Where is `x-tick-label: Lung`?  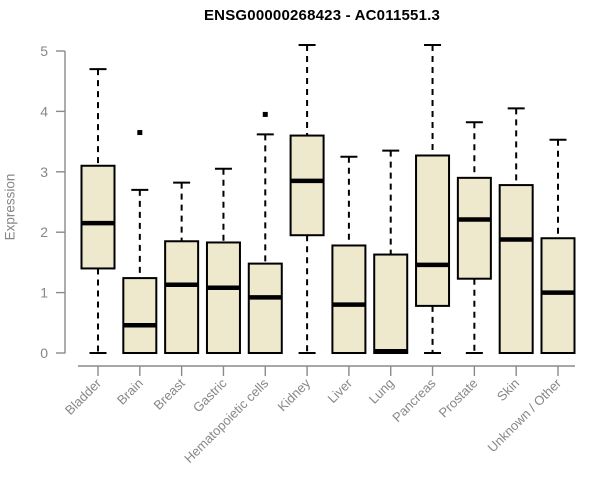 x-tick-label: Lung is located at coordinates (381, 391).